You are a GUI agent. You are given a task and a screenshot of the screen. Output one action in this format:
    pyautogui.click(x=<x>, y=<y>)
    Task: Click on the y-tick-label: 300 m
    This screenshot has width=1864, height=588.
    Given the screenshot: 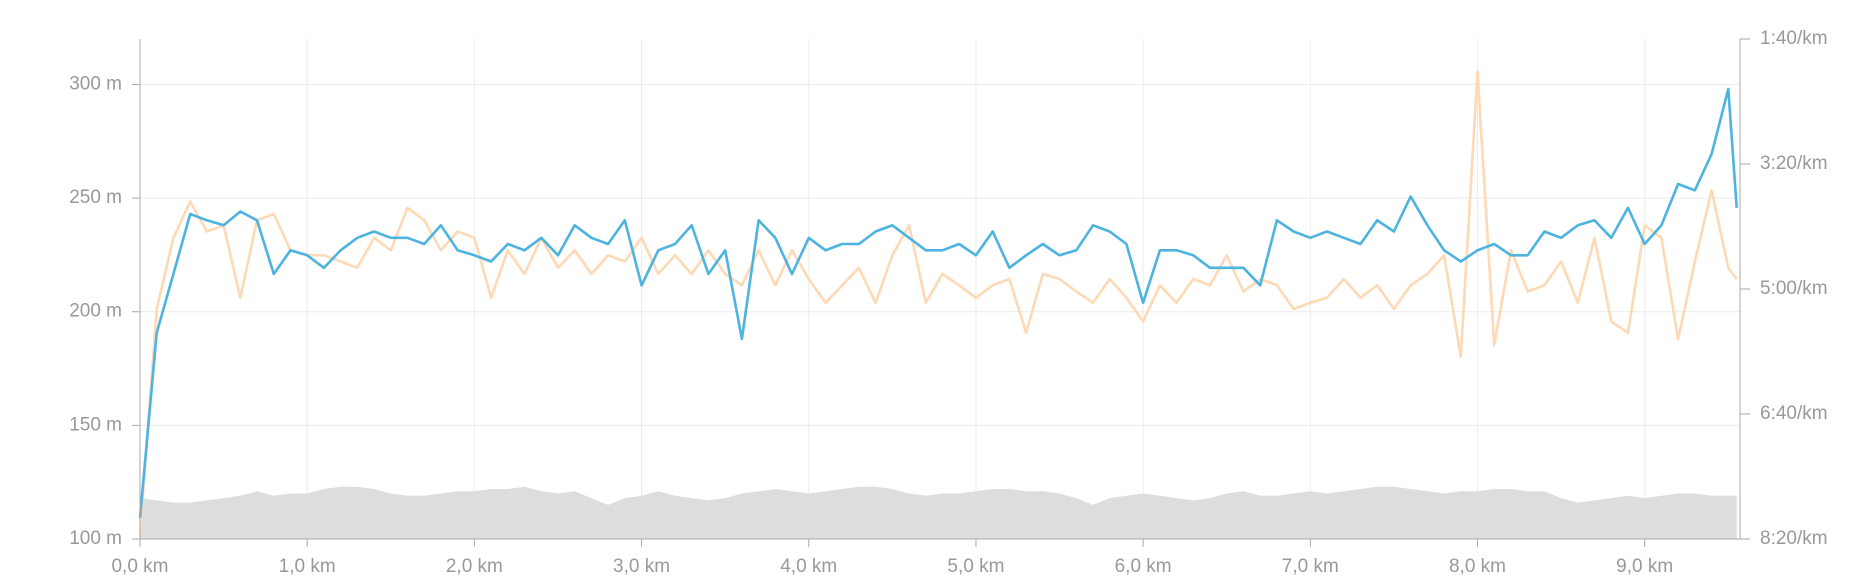 What is the action you would take?
    pyautogui.click(x=95, y=83)
    